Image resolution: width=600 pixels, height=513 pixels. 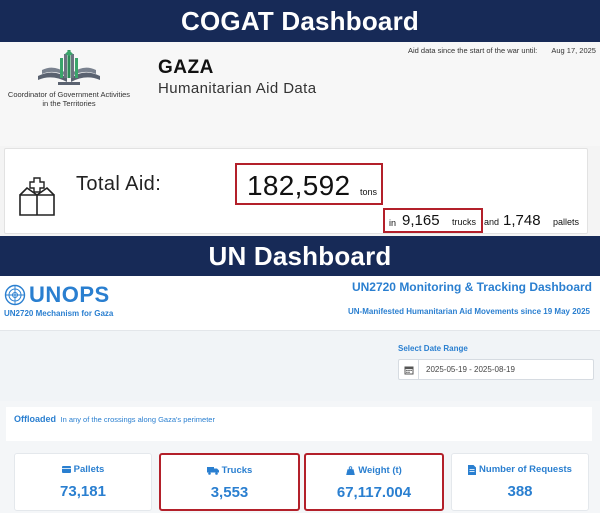 I want to click on date-range-label: Select Date Range, so click(x=433, y=348).